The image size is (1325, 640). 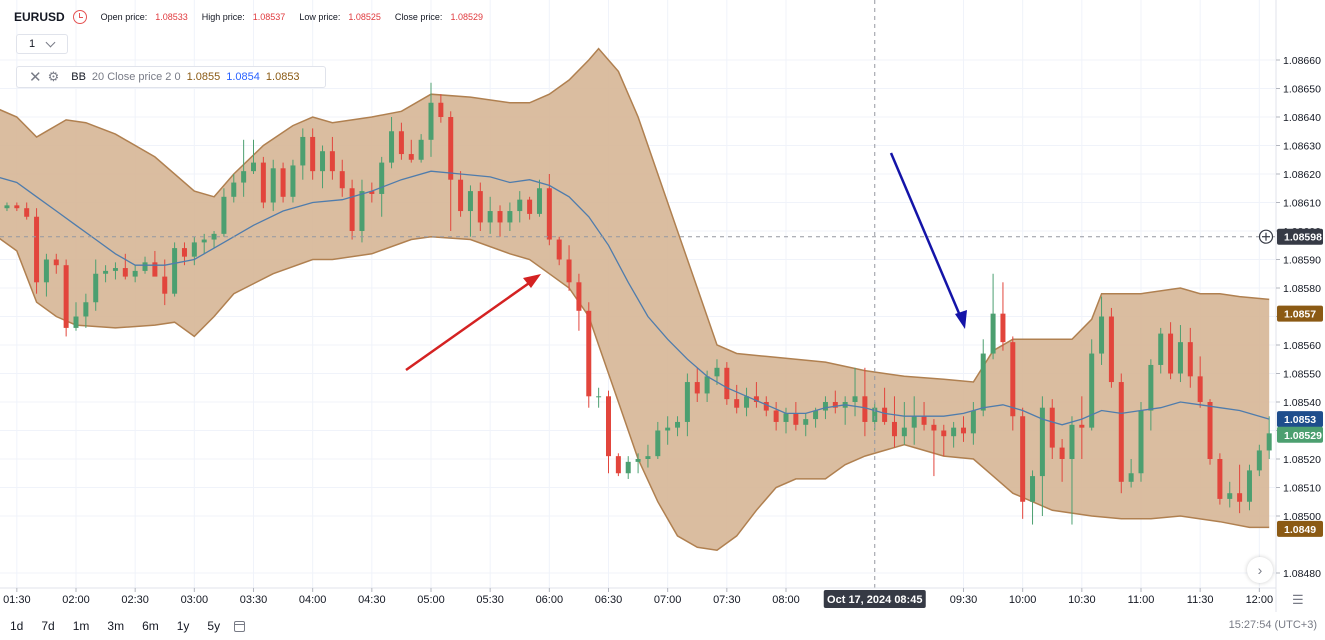 What do you see at coordinates (1298, 599) in the screenshot?
I see `axis-settings-icon: ☰` at bounding box center [1298, 599].